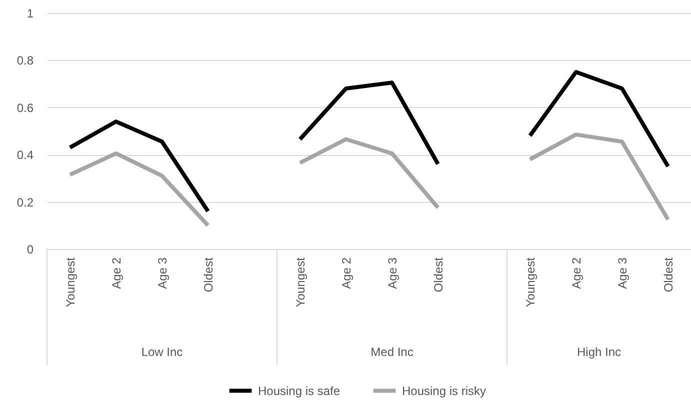 The height and width of the screenshot is (404, 691). What do you see at coordinates (25, 202) in the screenshot?
I see `y-tick-label: 0.2` at bounding box center [25, 202].